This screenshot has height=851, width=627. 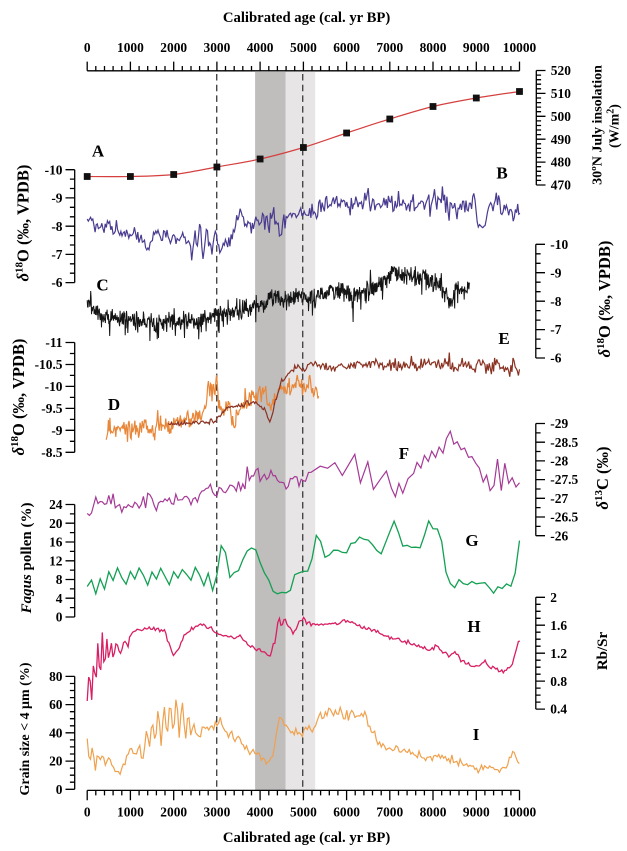 I want to click on svg-text: 60, so click(x=56, y=704).